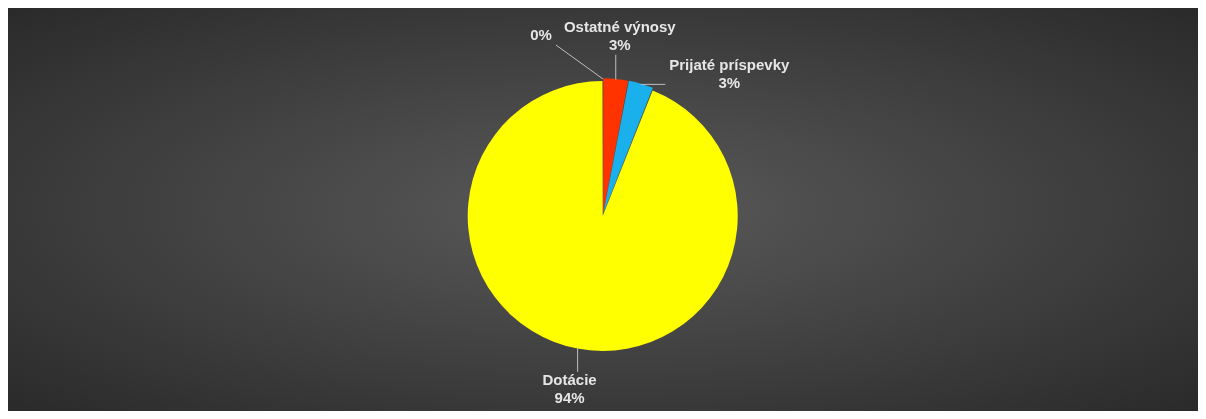 The image size is (1206, 419). I want to click on slice-label: Prijaté príspevky, so click(729, 64).